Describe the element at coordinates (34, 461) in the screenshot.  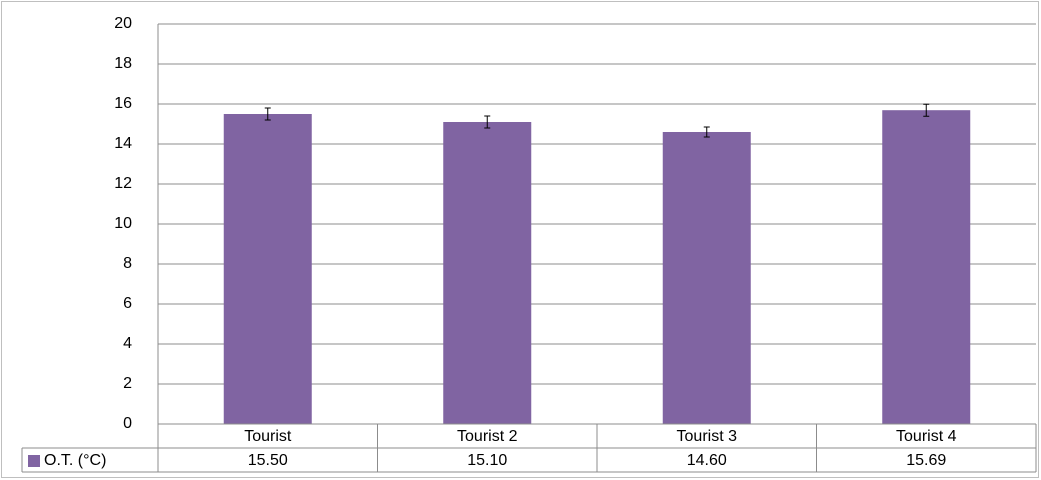
I see `legend-swatch` at that location.